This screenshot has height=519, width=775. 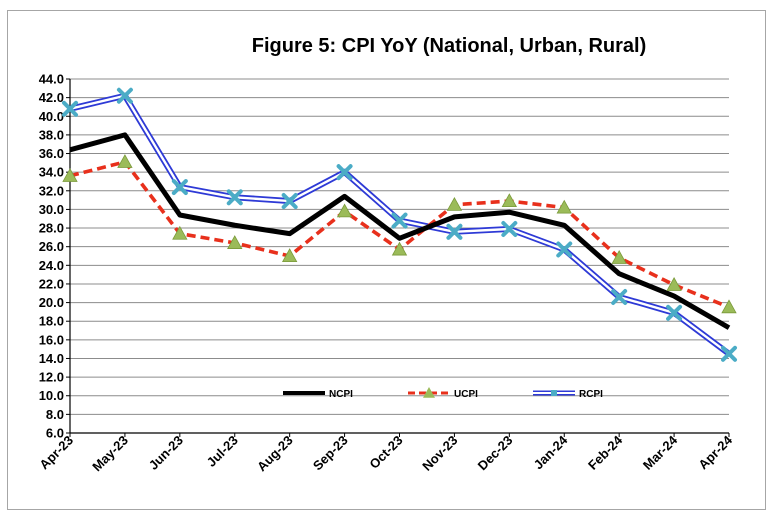 What do you see at coordinates (51, 116) in the screenshot?
I see `y-tick-label: 40.0` at bounding box center [51, 116].